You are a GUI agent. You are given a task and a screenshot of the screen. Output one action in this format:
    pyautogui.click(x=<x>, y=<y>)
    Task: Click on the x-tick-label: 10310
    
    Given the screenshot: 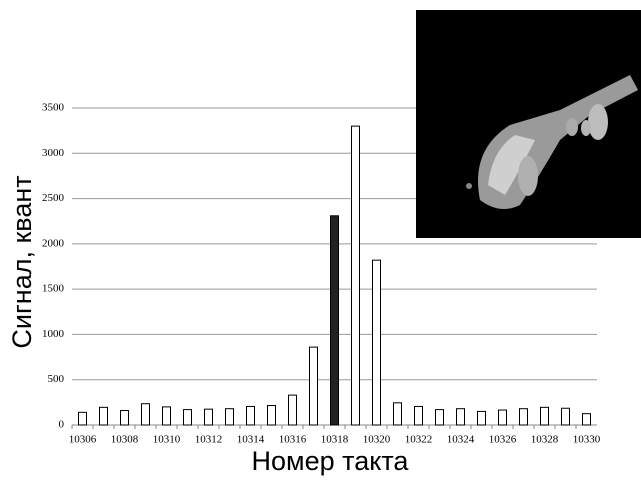 What is the action you would take?
    pyautogui.click(x=167, y=440)
    